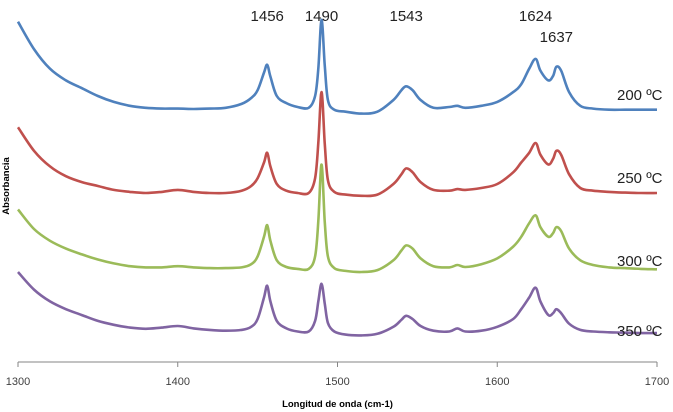  I want to click on x-tick-label: 1300, so click(18, 382).